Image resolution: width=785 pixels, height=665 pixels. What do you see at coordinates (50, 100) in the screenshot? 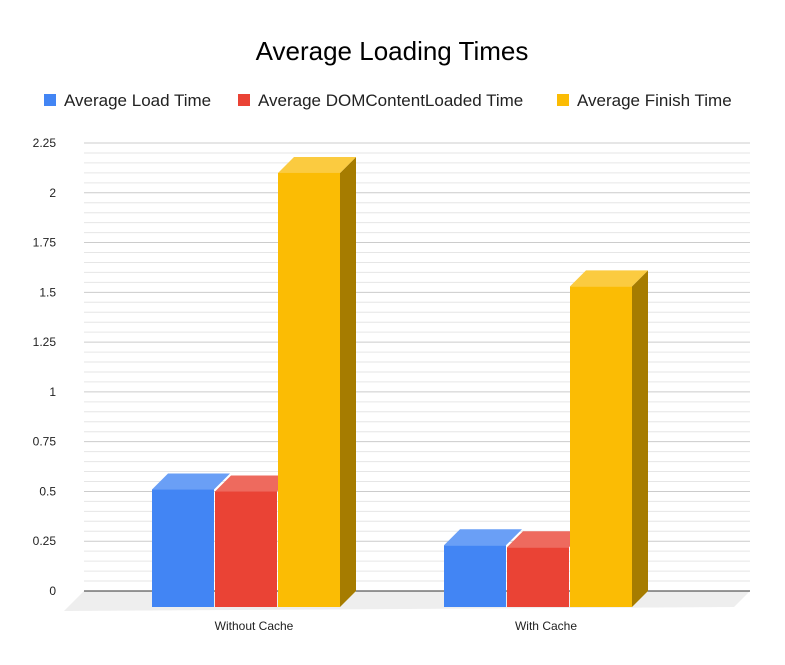
I see `legend-swatch-load` at bounding box center [50, 100].